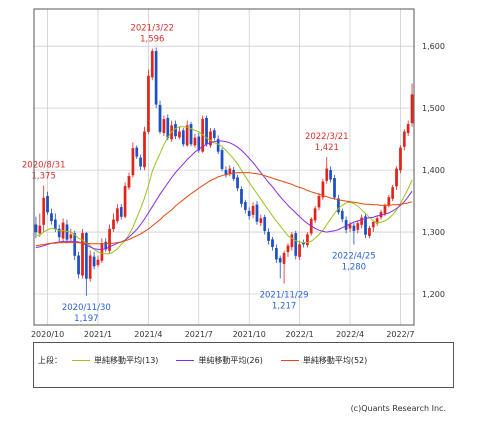 The image size is (484, 429). Describe the element at coordinates (44, 177) in the screenshot. I see `annotation-label: 1,375` at that location.